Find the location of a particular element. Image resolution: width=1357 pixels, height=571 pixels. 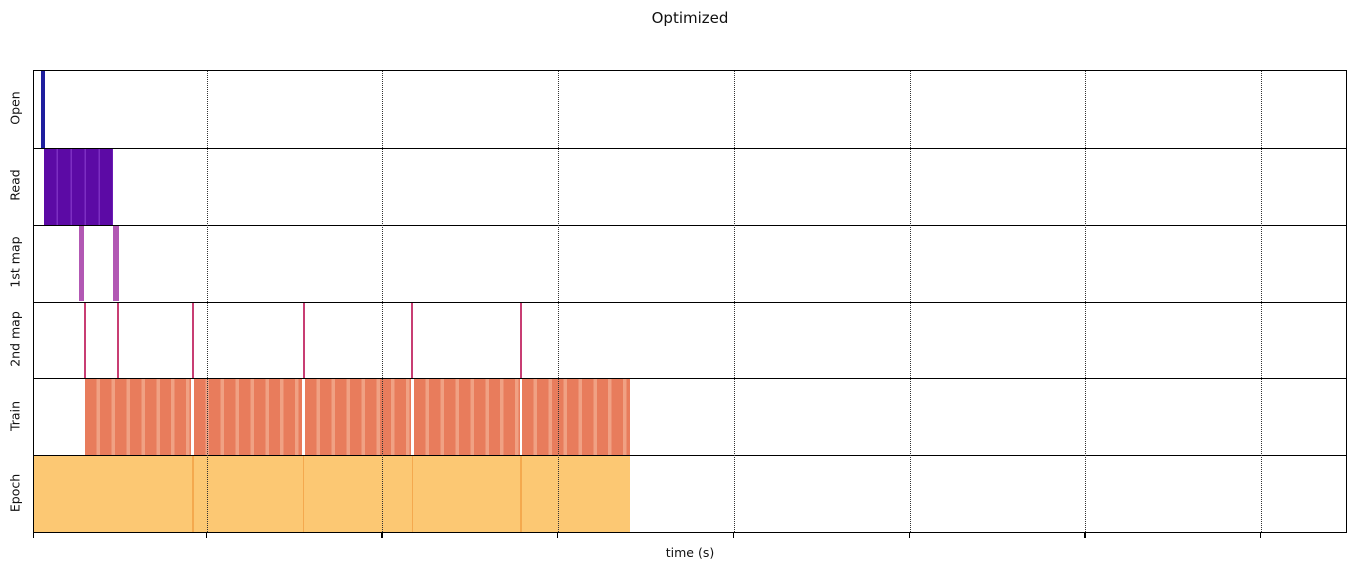

epoch-bar is located at coordinates (332, 494).